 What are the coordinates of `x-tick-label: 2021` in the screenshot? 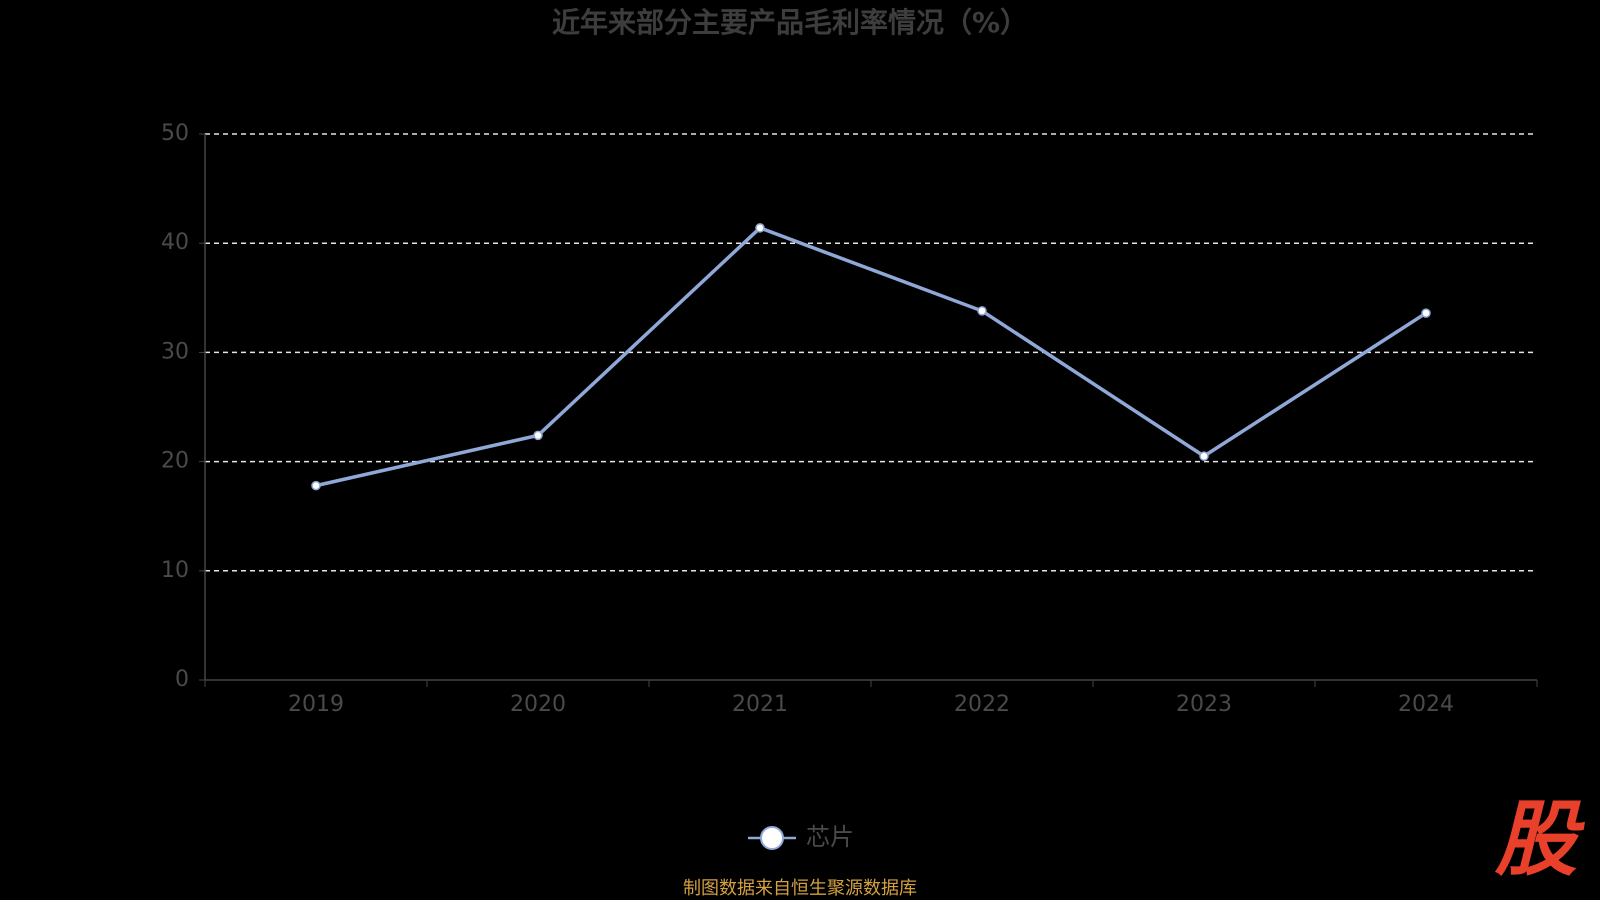 It's located at (760, 704).